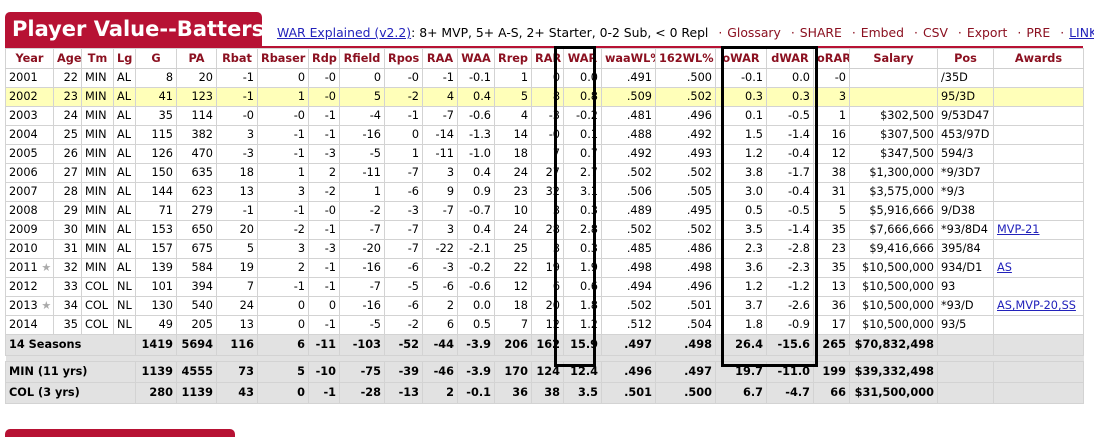 This screenshot has width=1094, height=437. What do you see at coordinates (685, 58) in the screenshot?
I see `column-header-162wl: 162WL%` at bounding box center [685, 58].